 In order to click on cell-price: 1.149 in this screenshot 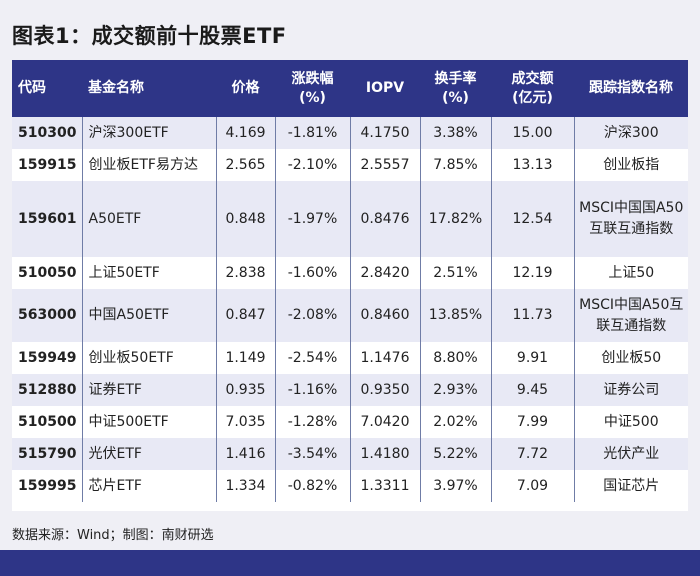, I will do `click(245, 358)`.